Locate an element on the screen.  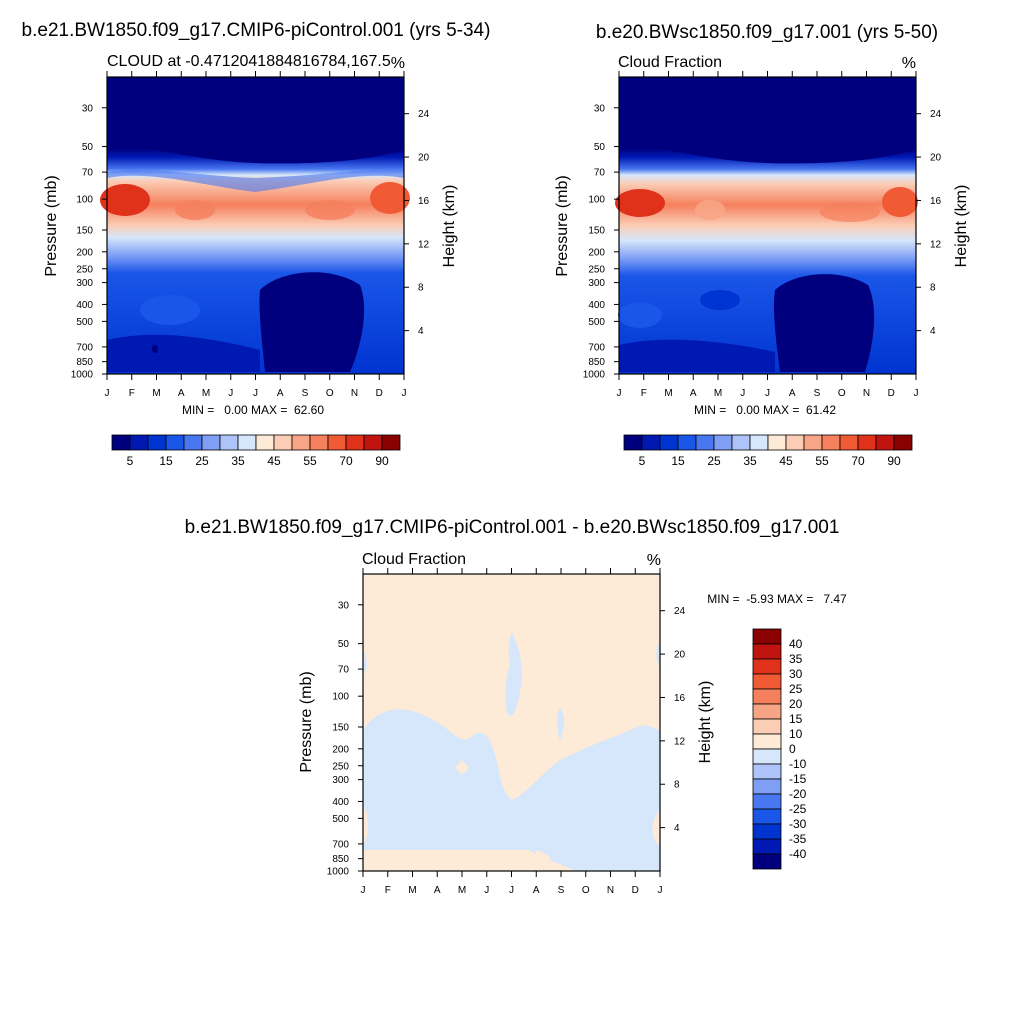
p3-colorbar-label: 0 is located at coordinates (792, 749).